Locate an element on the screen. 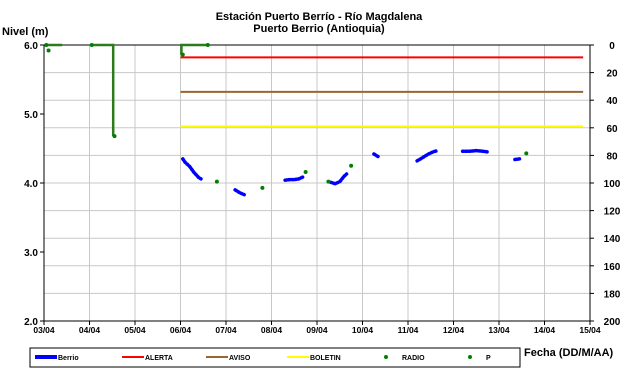  y-tick-label: 6.0 is located at coordinates (31, 46).